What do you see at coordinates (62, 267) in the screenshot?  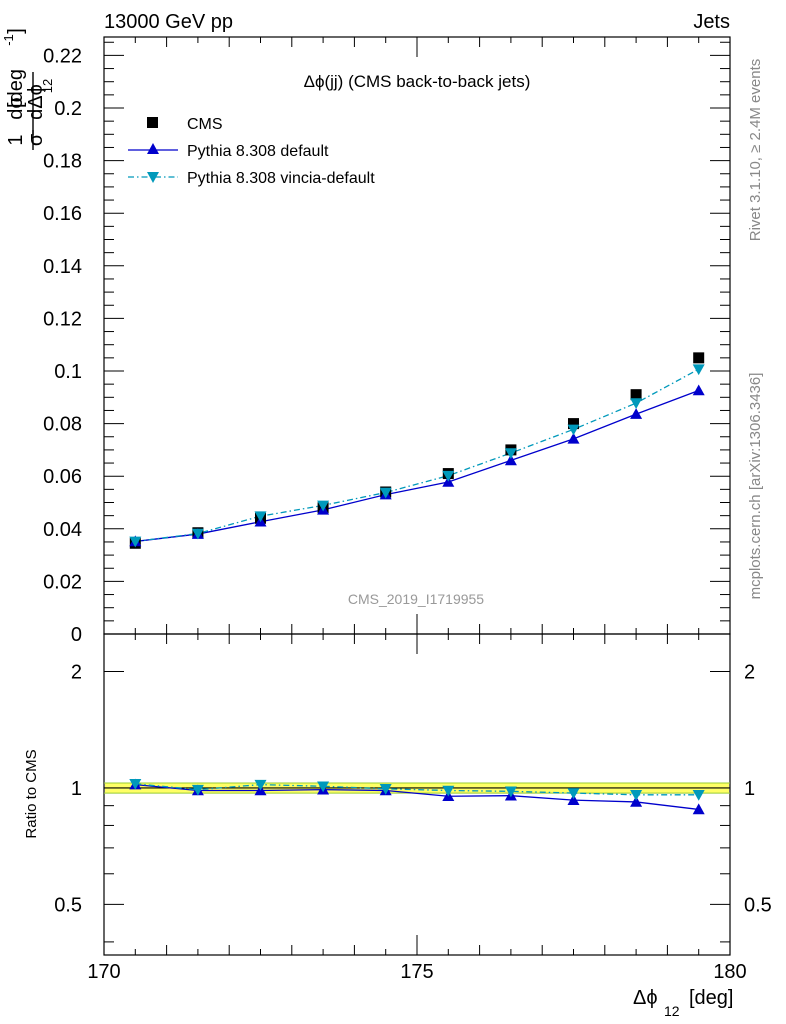 I see `y-tick-label: 0.14` at bounding box center [62, 267].